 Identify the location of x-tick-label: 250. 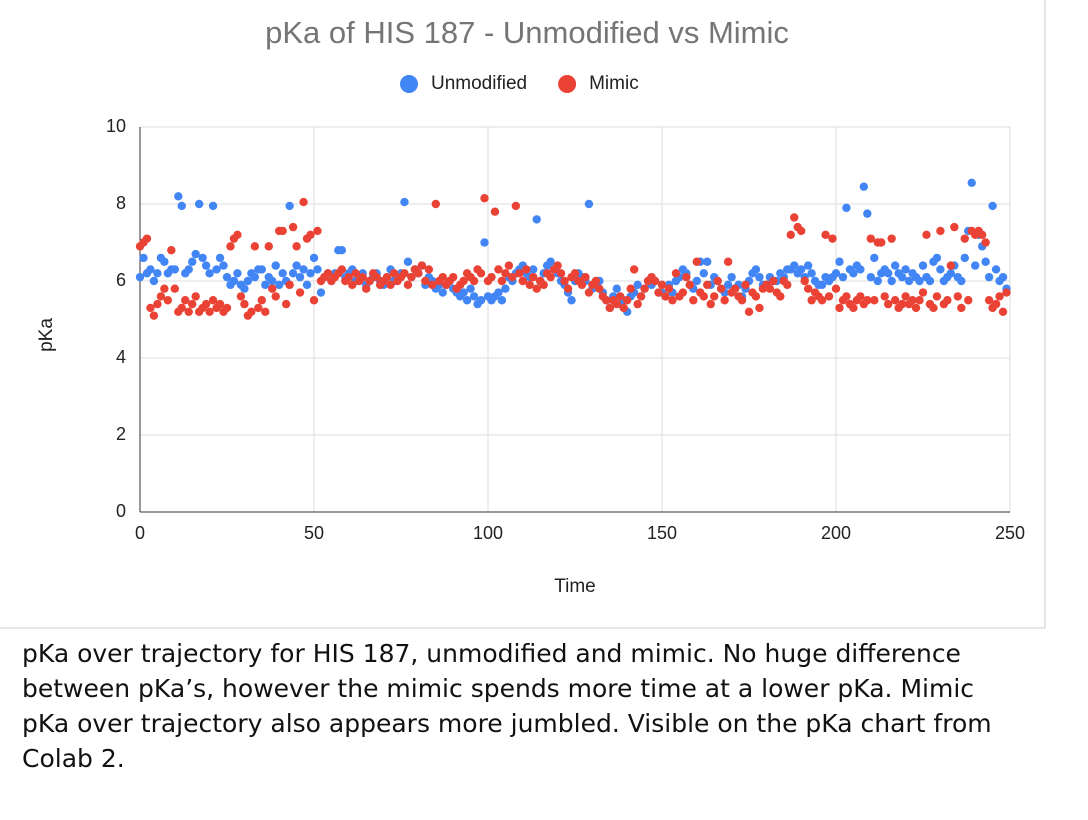
(1010, 533).